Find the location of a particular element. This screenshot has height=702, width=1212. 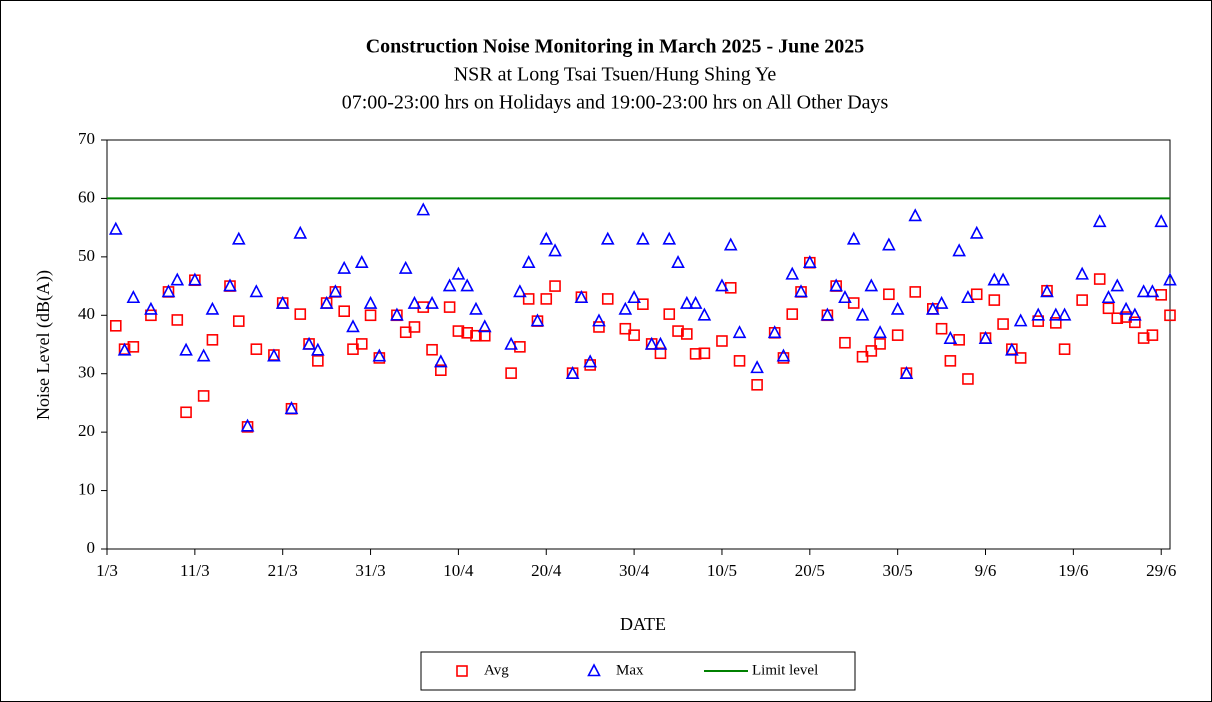

y-tick-label: 20 is located at coordinates (86, 430).